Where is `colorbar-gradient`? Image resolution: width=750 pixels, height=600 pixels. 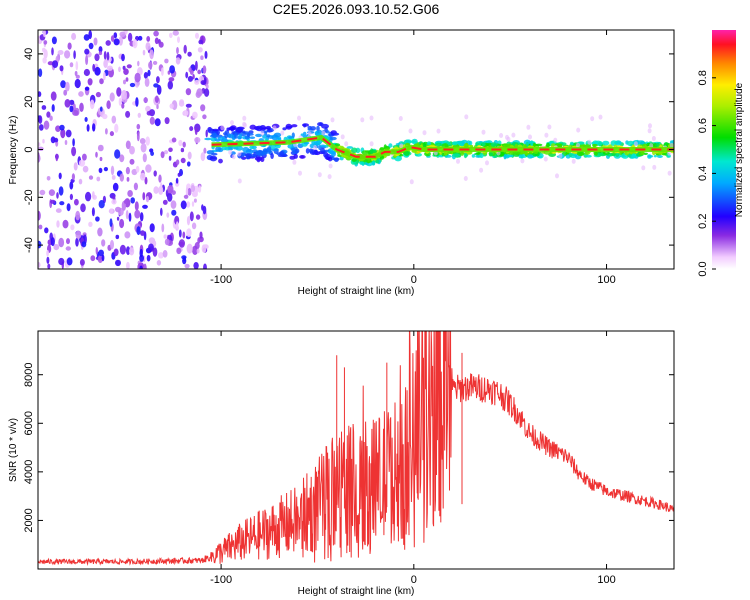
colorbar-gradient is located at coordinates (724, 149).